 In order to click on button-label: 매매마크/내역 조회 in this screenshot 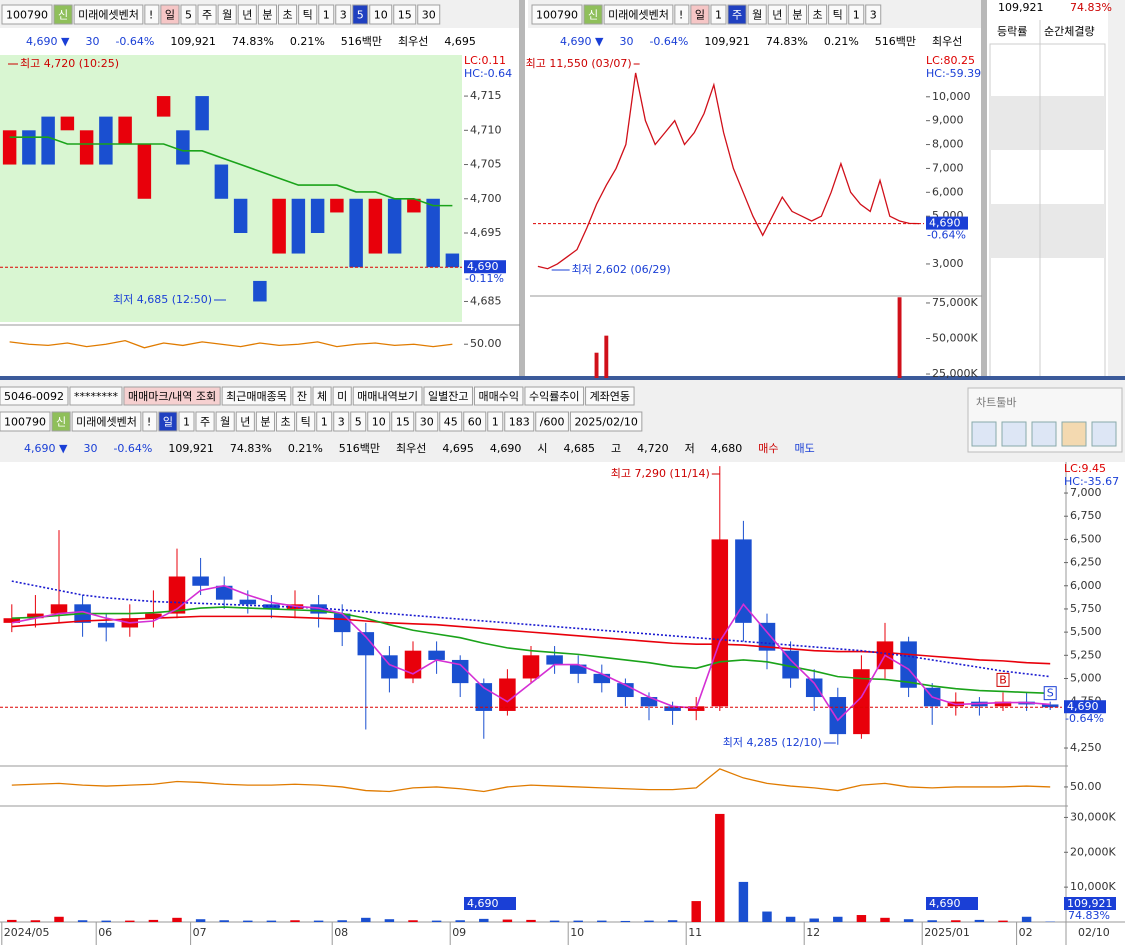, I will do `click(172, 396)`.